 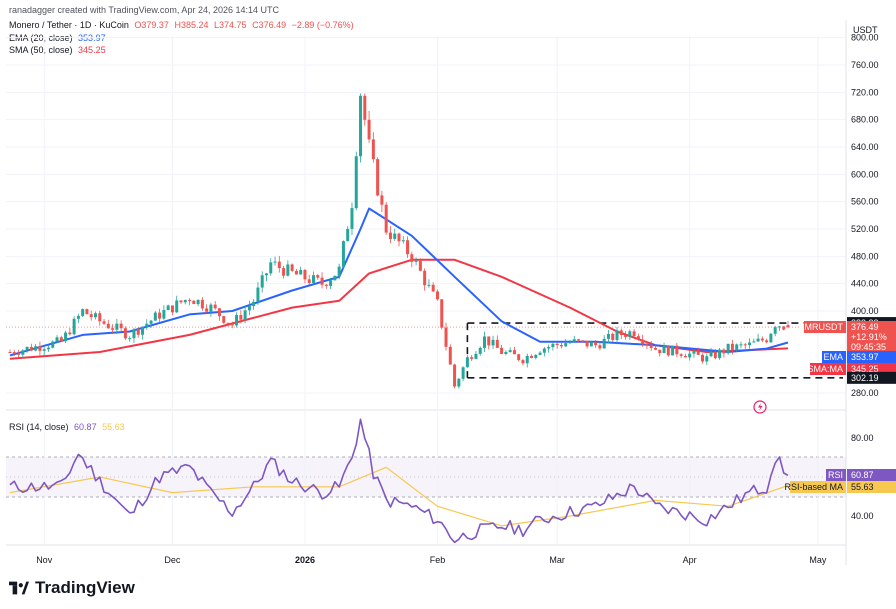 What do you see at coordinates (67, 427) in the screenshot?
I see `rsi-legend: RSI (14, close) 60.87 55.63` at bounding box center [67, 427].